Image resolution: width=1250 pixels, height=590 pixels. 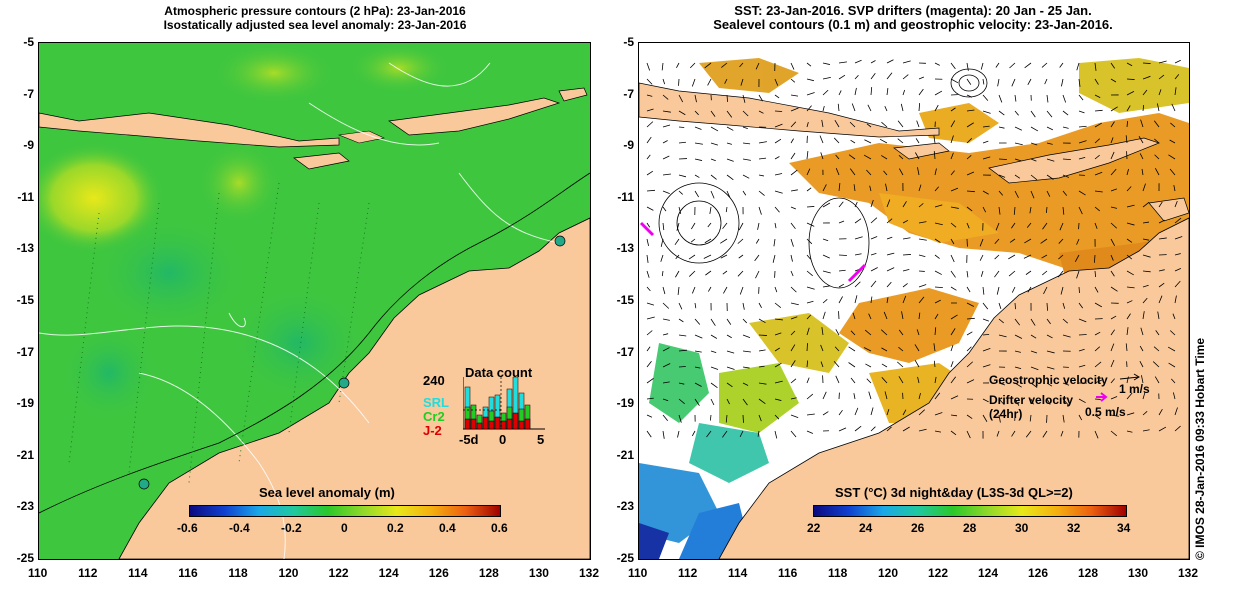 I want to click on sea-level-tick-labels: -0.6 -0.4 -0.2 0 0.2 0.4 0.6, so click(x=344, y=529).